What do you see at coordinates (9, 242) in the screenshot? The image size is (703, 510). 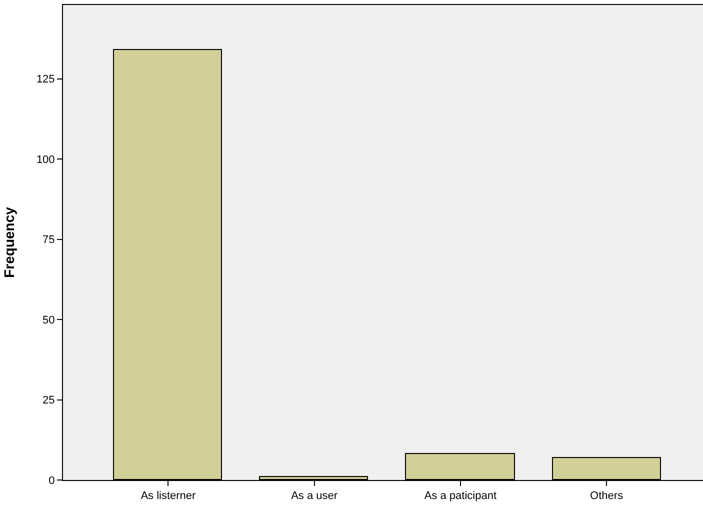 I see `y-axis-title: Frequency` at bounding box center [9, 242].